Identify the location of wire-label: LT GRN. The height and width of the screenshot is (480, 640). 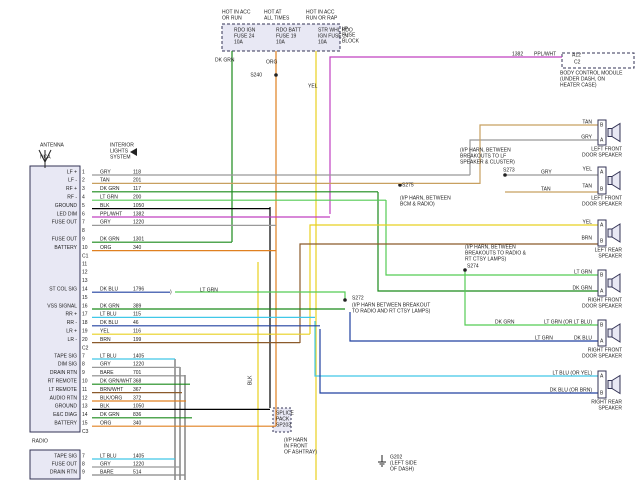
(209, 290).